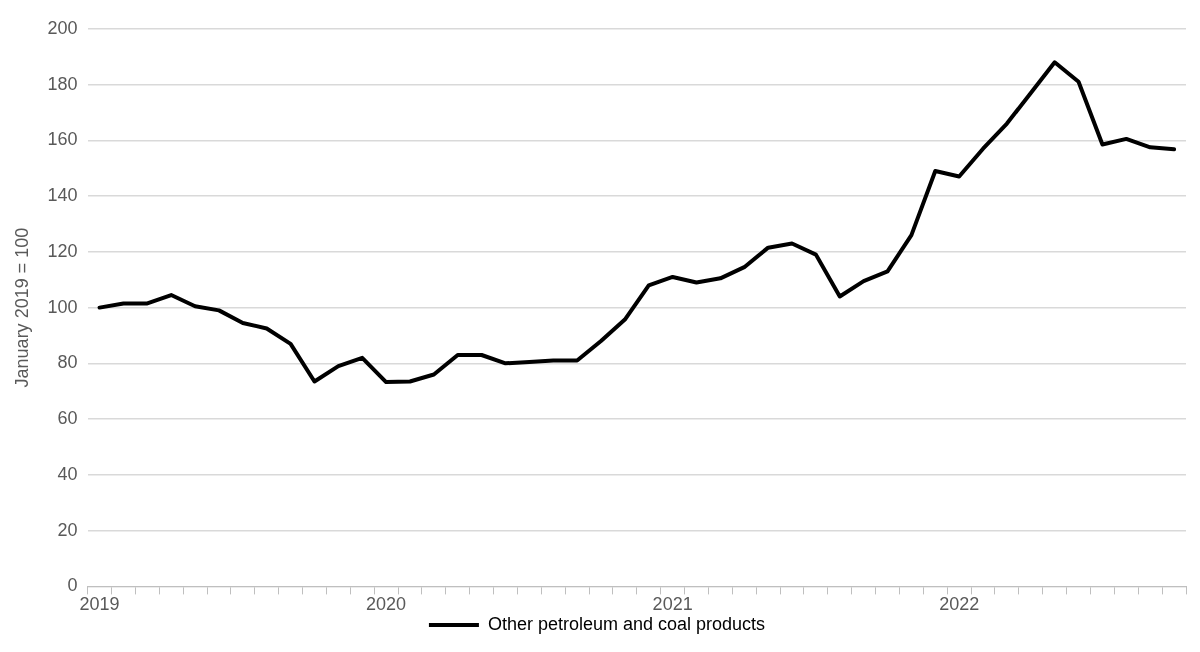 The width and height of the screenshot is (1200, 652). I want to click on y-tick-label: 120, so click(62, 250).